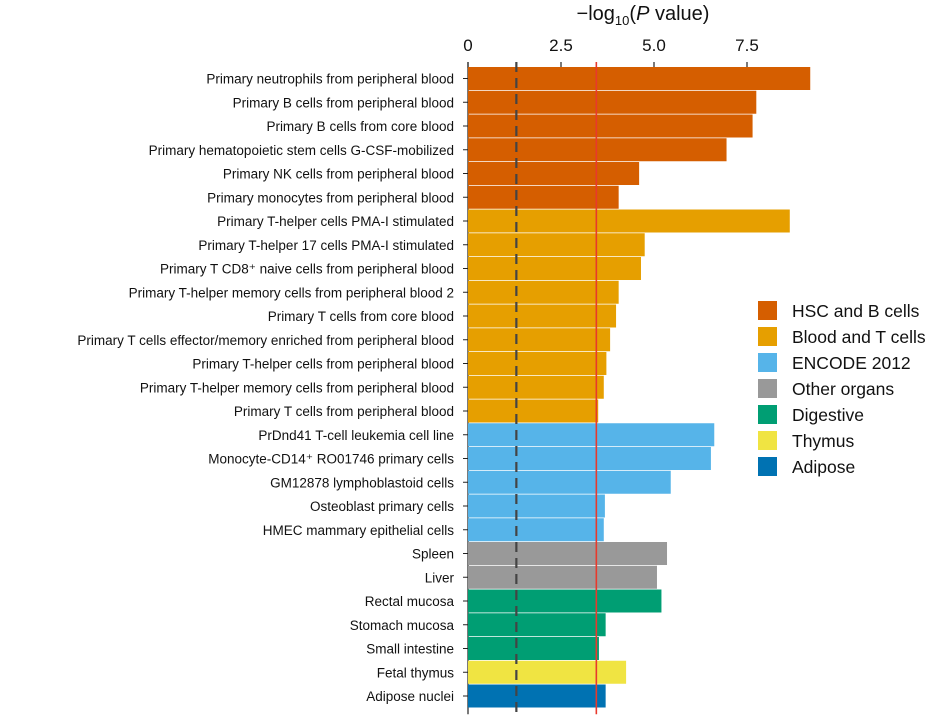  What do you see at coordinates (654, 45) in the screenshot?
I see `x-tick-label: 5.0` at bounding box center [654, 45].